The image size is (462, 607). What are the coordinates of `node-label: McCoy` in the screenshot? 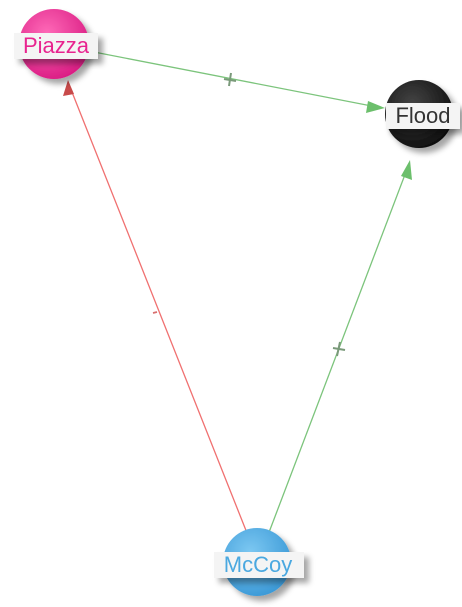 It's located at (258, 564).